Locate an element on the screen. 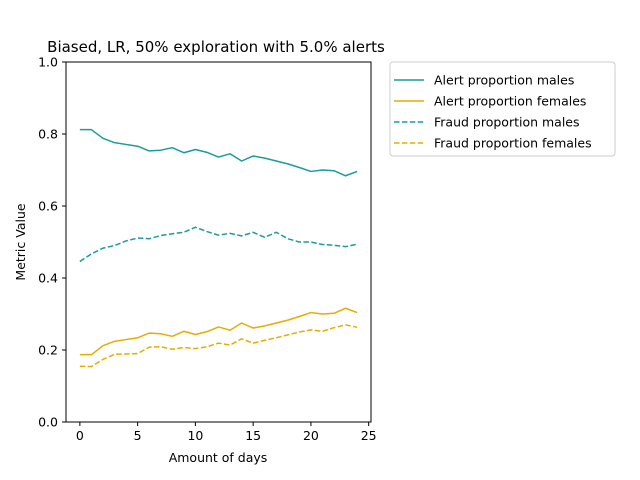  x-tick-label: 0 is located at coordinates (80, 435).